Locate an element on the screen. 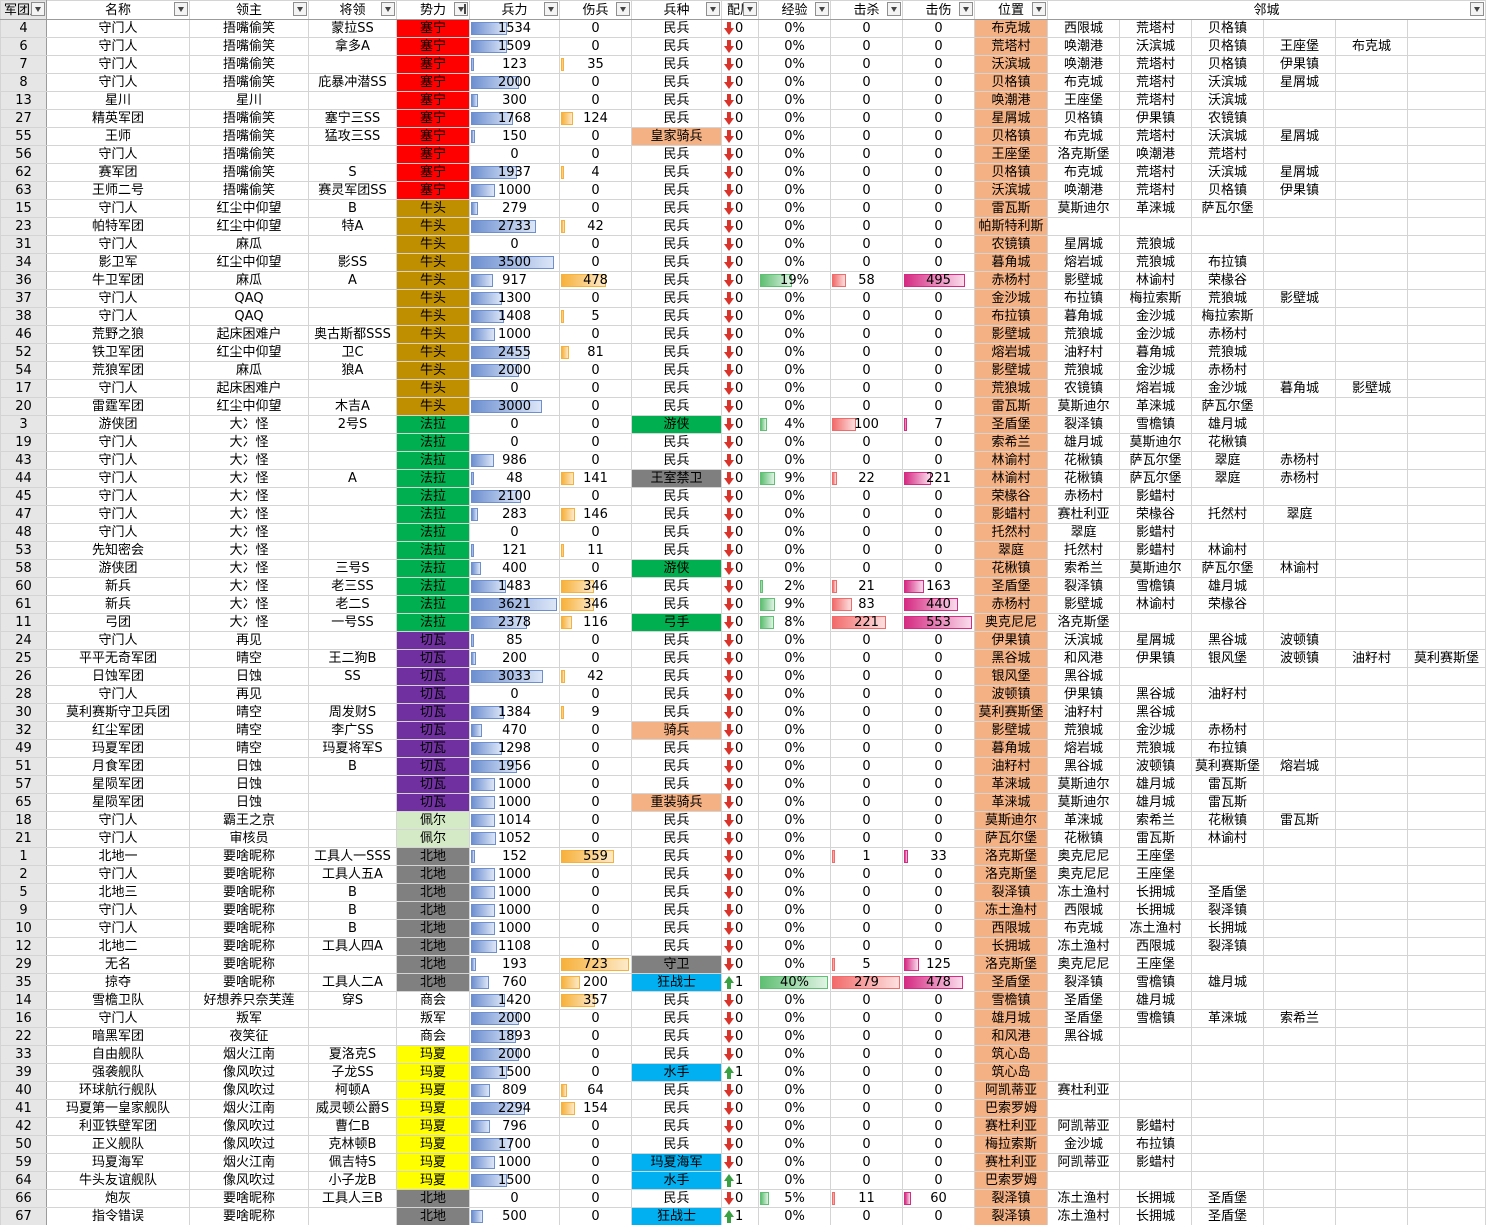 Image resolution: width=1493 pixels, height=1225 pixels. neighbor-cell: 雄月城 is located at coordinates (1083, 442).